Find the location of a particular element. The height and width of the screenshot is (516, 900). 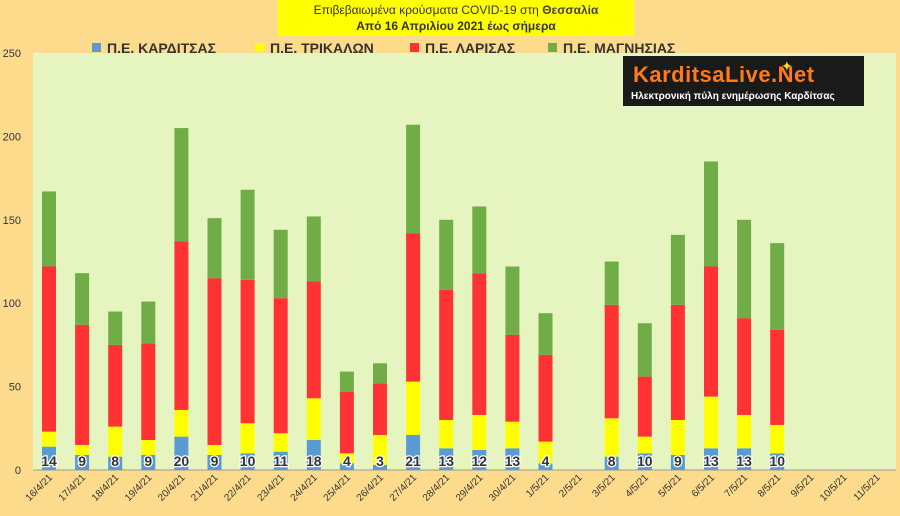

data-label: 11 is located at coordinates (280, 461).